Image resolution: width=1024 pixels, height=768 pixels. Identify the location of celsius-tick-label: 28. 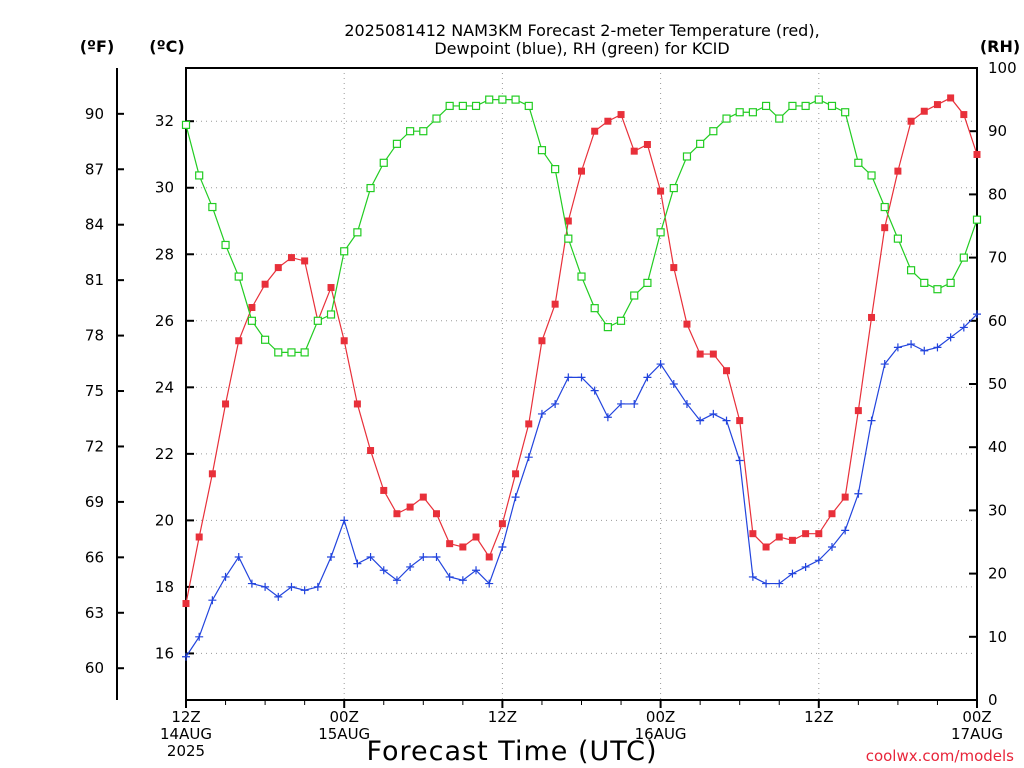
(164, 254).